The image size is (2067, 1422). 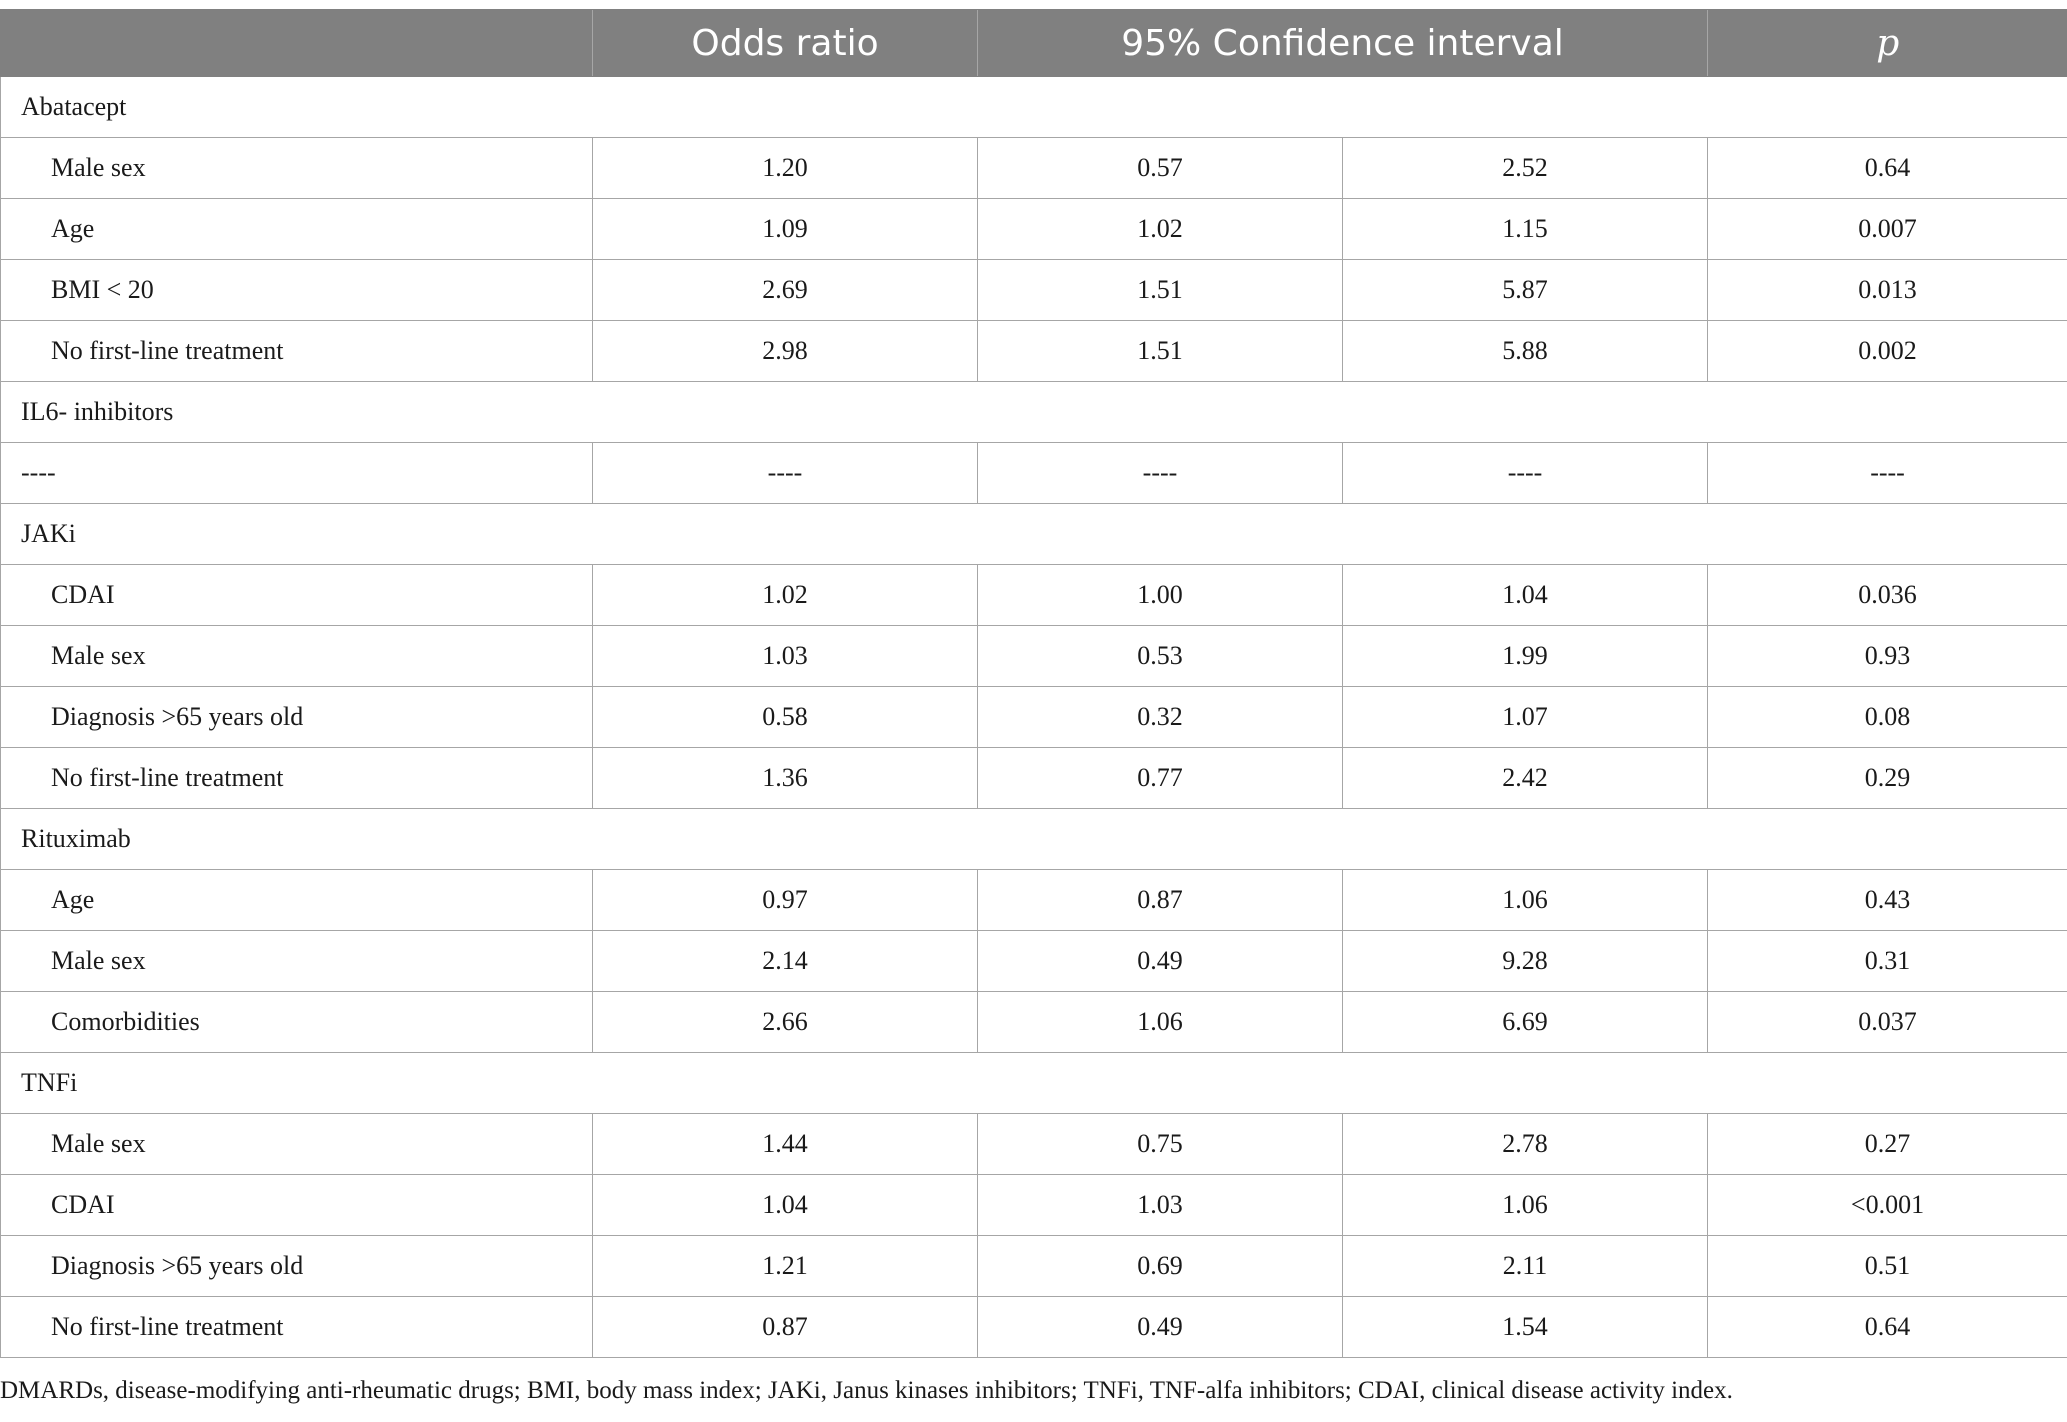 I want to click on ci-lower-cell: 0.87, so click(x=1160, y=900).